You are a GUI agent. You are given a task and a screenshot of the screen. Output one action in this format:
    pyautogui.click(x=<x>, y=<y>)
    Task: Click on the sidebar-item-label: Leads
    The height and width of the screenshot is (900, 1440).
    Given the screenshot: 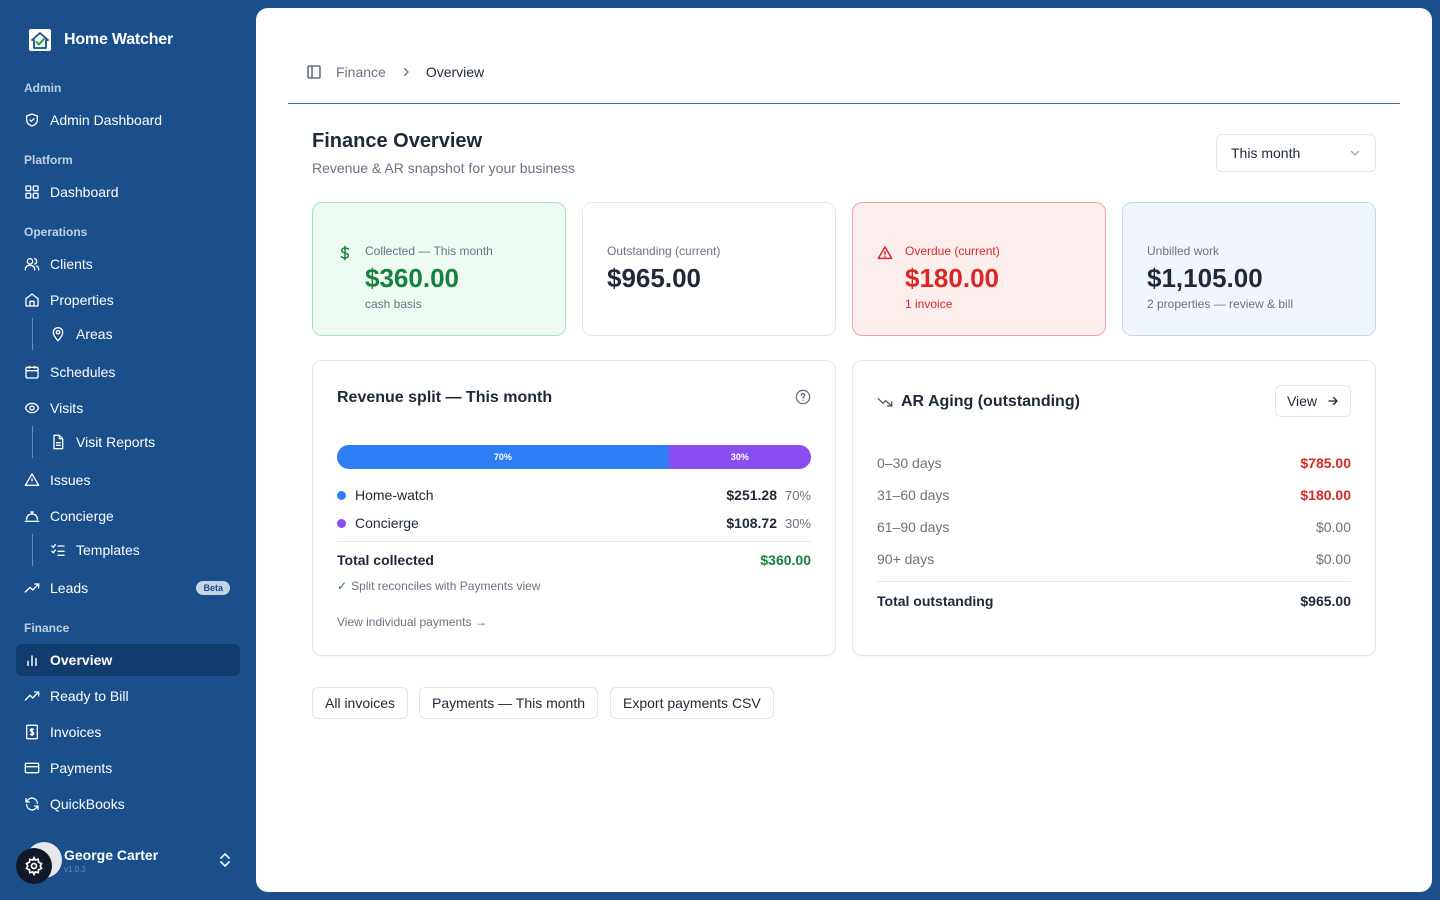 What is the action you would take?
    pyautogui.click(x=69, y=588)
    